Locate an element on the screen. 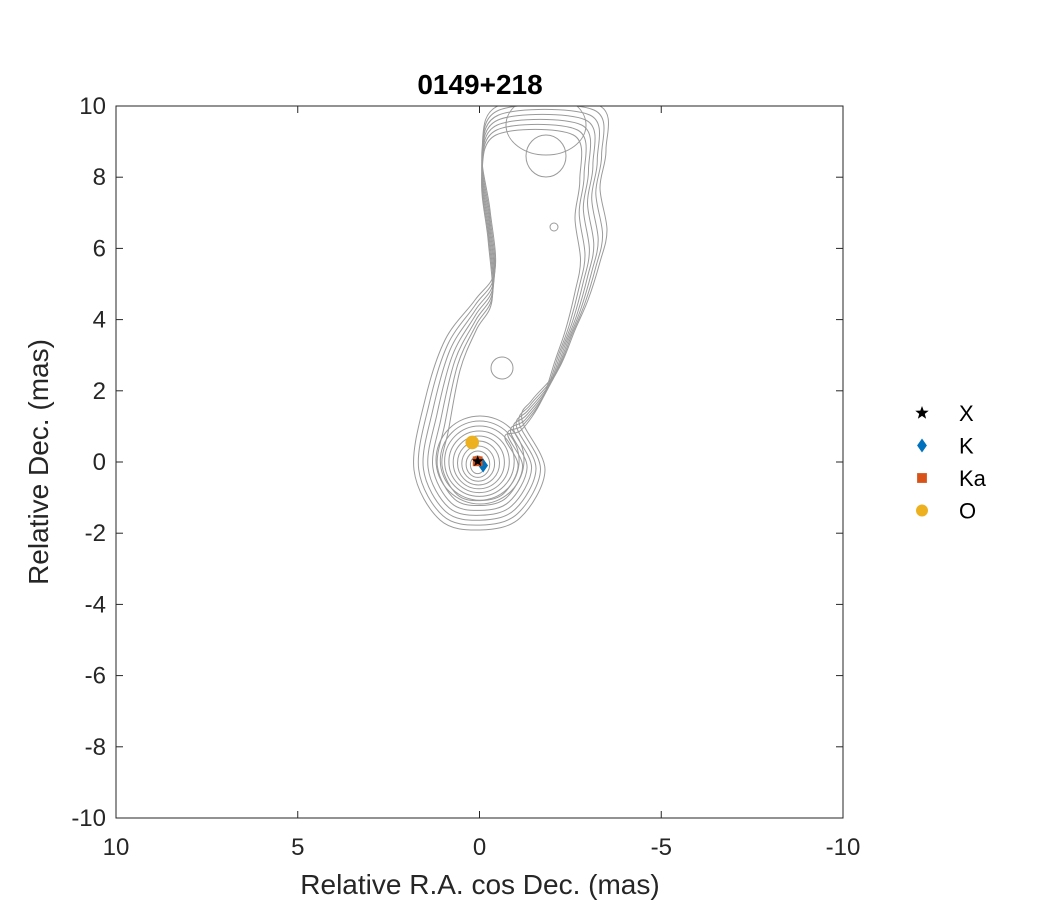  x-axis-label: Relative R.A. cos Dec. (mas) is located at coordinates (479, 884).